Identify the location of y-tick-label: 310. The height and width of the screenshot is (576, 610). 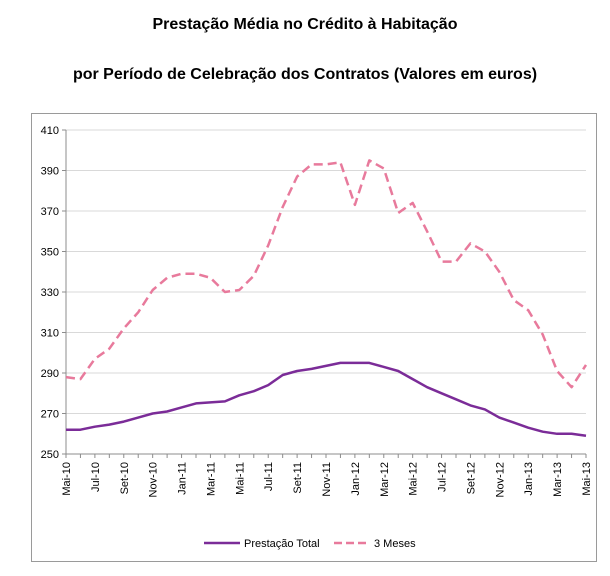
(50, 334).